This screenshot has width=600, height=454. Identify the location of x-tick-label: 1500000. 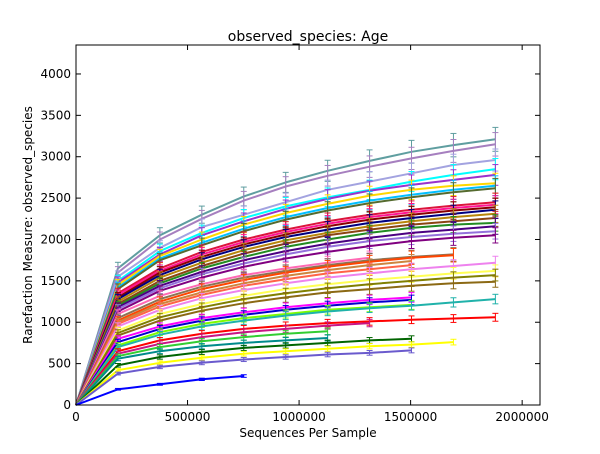
(410, 417).